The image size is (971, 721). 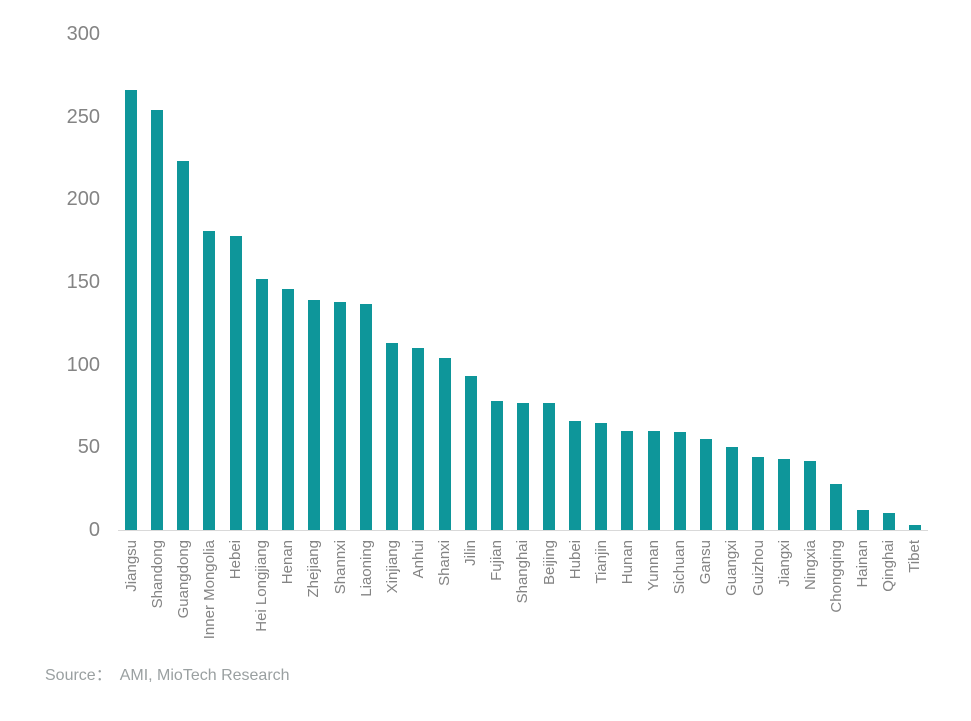 What do you see at coordinates (261, 404) in the screenshot?
I see `bar-hei-longjiang` at bounding box center [261, 404].